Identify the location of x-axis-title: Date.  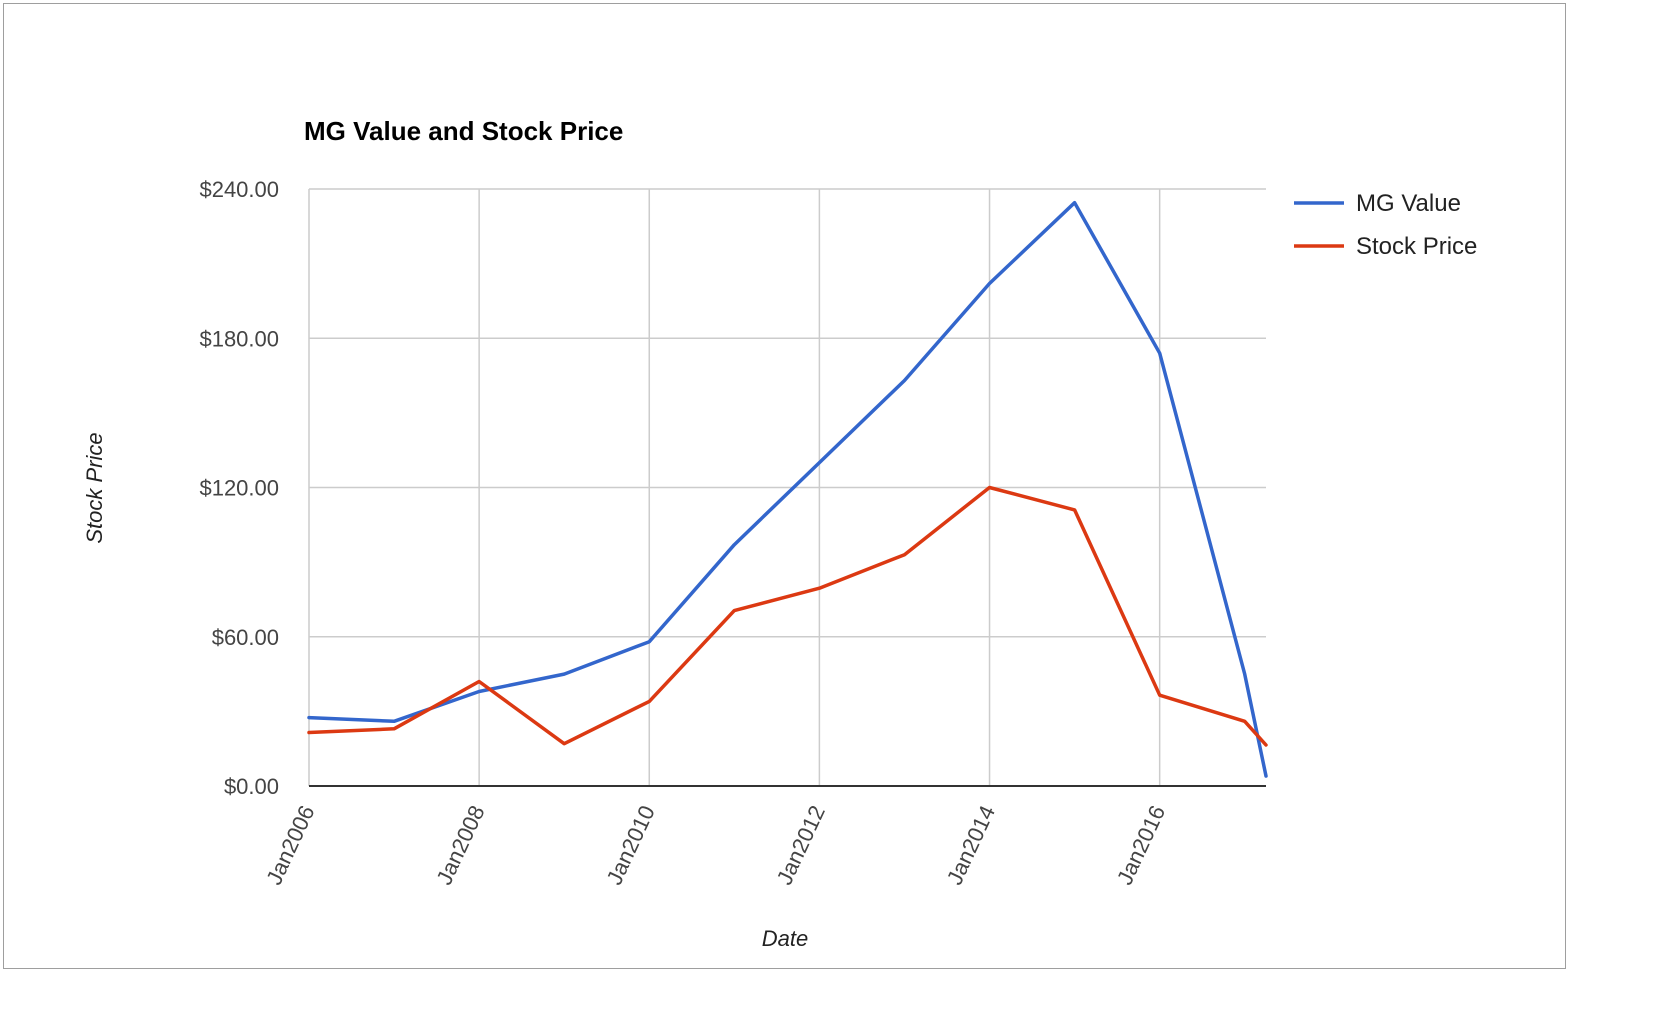
(785, 938).